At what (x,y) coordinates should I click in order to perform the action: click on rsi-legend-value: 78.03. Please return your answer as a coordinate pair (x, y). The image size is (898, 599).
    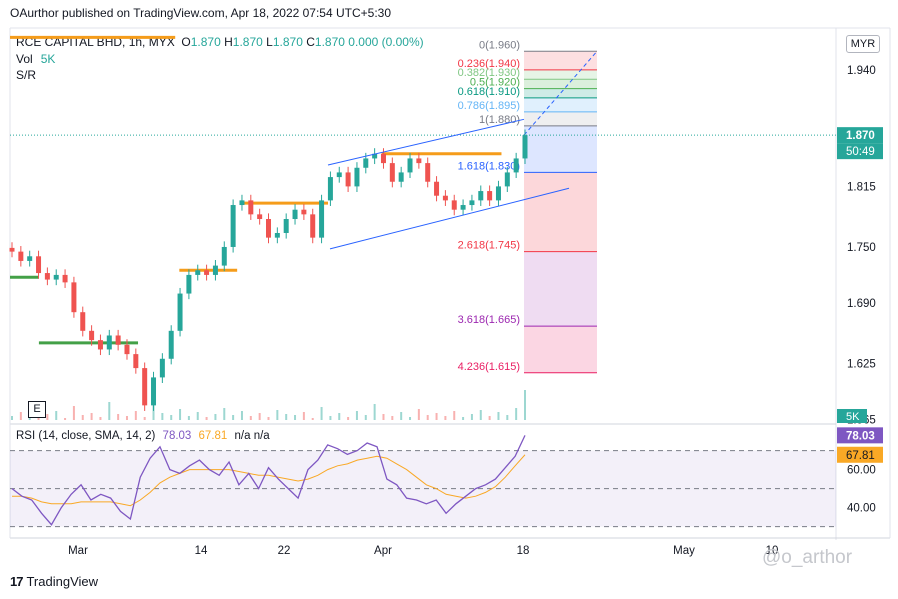
    Looking at the image, I should click on (177, 436).